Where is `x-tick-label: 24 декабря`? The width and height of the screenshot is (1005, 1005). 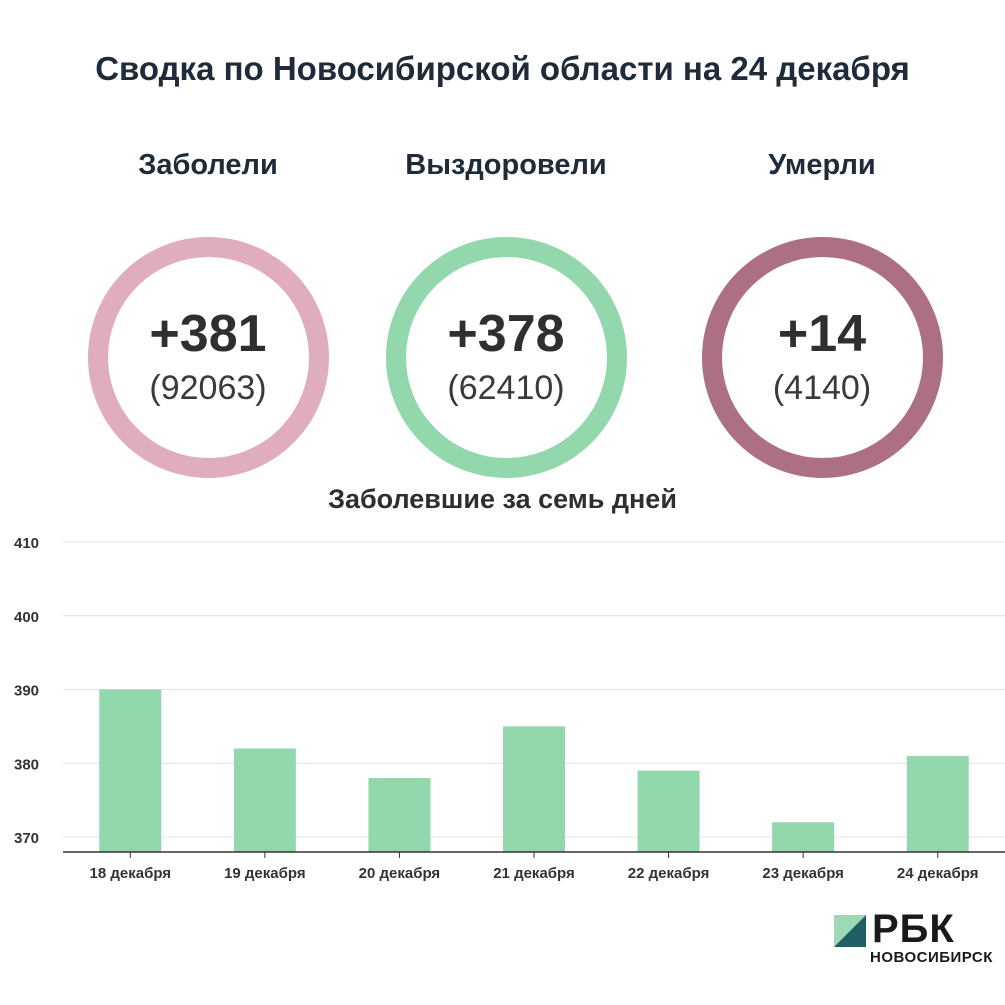 x-tick-label: 24 декабря is located at coordinates (938, 873).